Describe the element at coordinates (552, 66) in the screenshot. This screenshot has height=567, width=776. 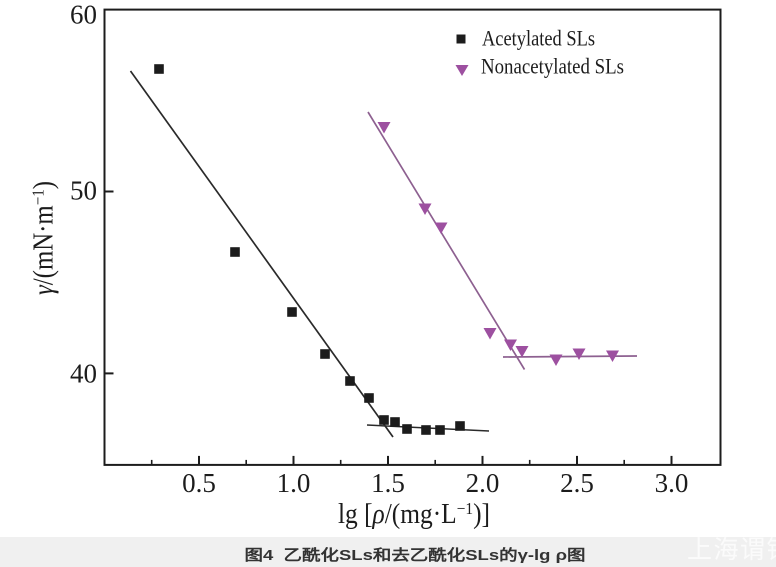
I see `svg-text: Nonacetylated SLs` at that location.